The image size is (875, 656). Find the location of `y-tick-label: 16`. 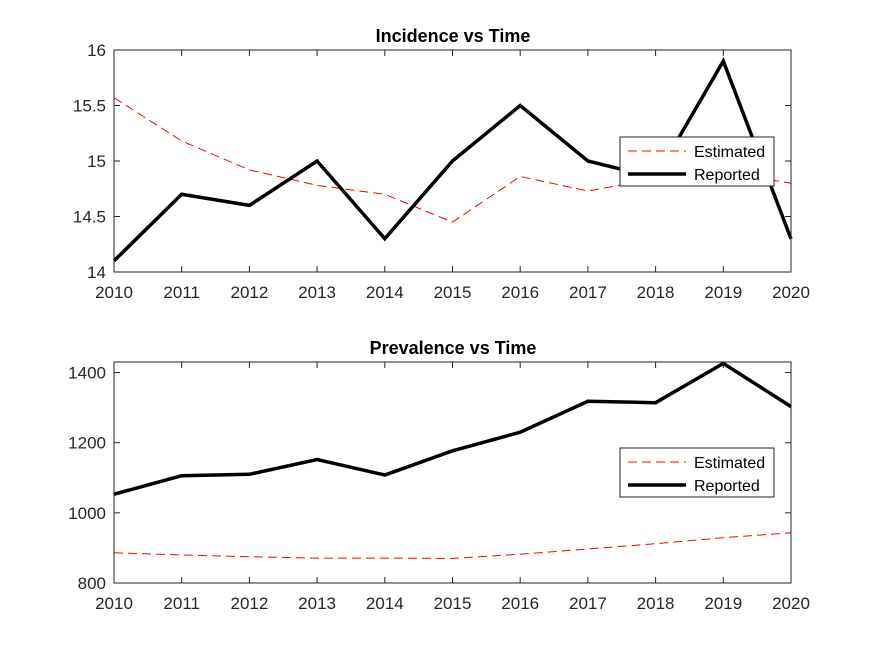

y-tick-label: 16 is located at coordinates (96, 50).